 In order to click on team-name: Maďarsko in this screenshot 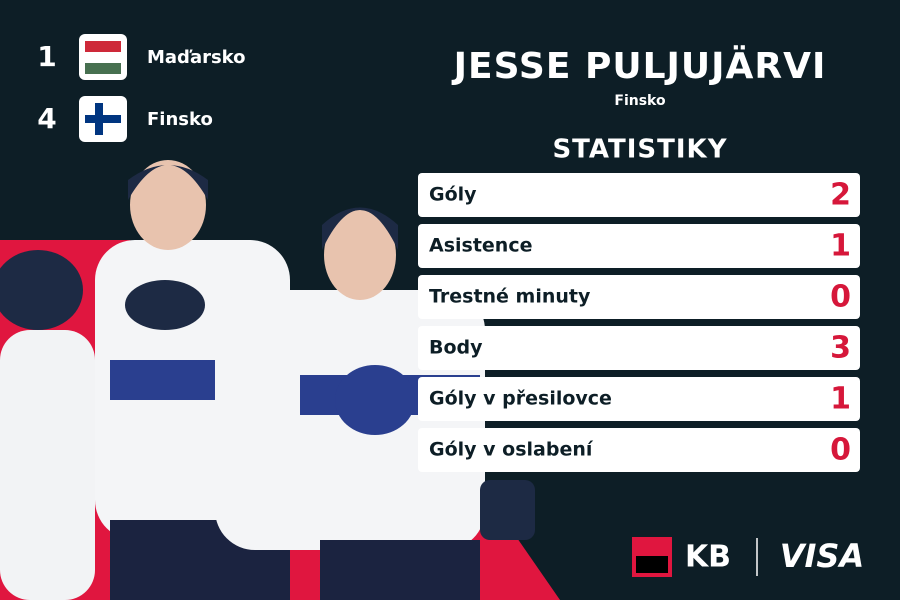, I will do `click(196, 57)`.